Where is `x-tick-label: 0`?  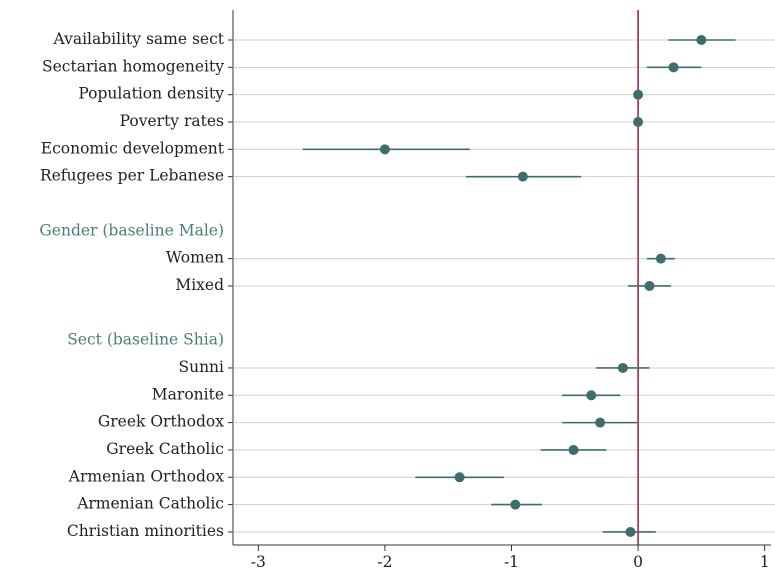 x-tick-label: 0 is located at coordinates (638, 562).